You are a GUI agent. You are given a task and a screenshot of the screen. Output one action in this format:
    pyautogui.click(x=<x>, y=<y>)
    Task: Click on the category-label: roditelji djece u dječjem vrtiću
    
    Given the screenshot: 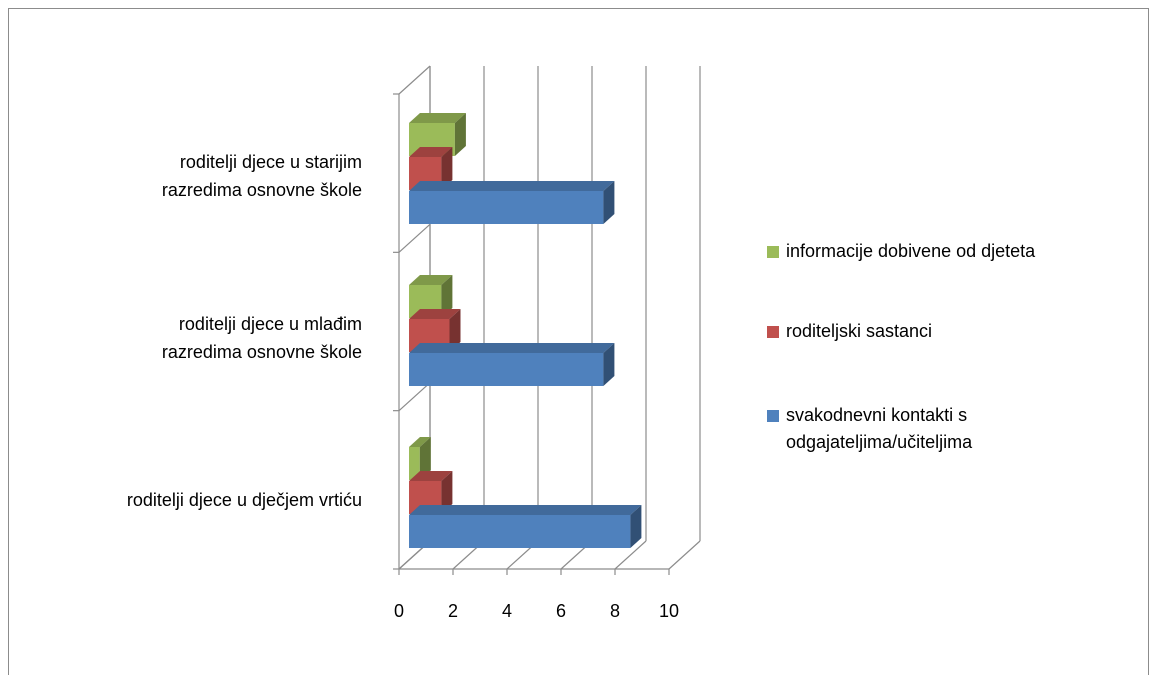 What is the action you would take?
    pyautogui.click(x=244, y=500)
    